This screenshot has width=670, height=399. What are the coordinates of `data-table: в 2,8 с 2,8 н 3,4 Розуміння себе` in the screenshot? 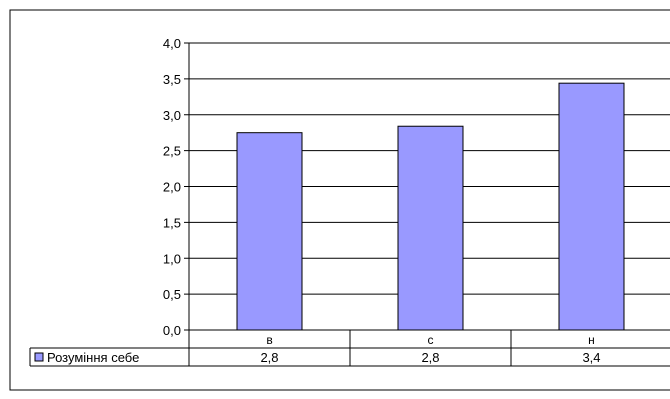 It's located at (349, 348).